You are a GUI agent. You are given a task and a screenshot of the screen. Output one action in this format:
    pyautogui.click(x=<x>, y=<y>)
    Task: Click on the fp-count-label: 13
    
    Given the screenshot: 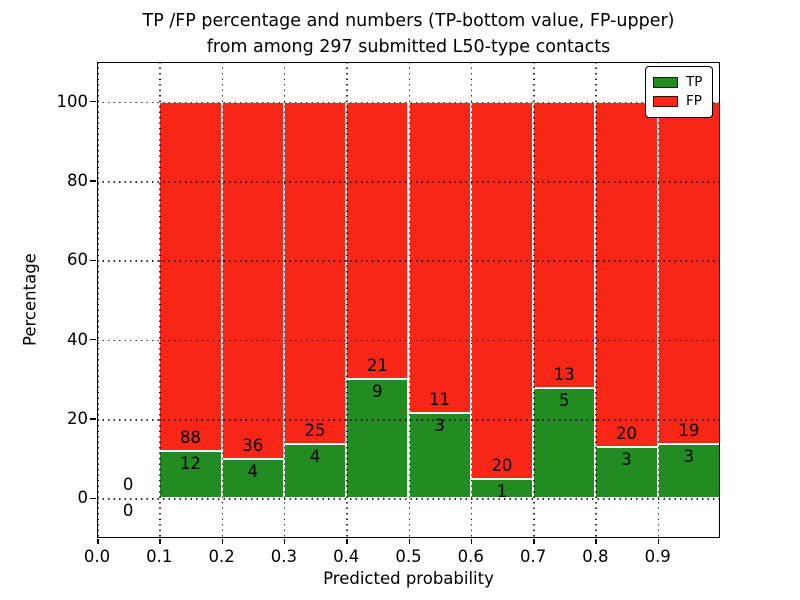 What is the action you would take?
    pyautogui.click(x=564, y=375)
    